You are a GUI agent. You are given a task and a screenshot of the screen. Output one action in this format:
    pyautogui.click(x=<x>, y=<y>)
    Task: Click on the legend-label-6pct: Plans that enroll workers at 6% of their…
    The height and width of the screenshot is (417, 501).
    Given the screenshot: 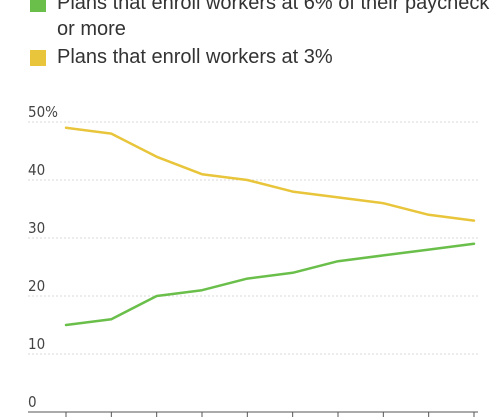 What is the action you would take?
    pyautogui.click(x=273, y=20)
    